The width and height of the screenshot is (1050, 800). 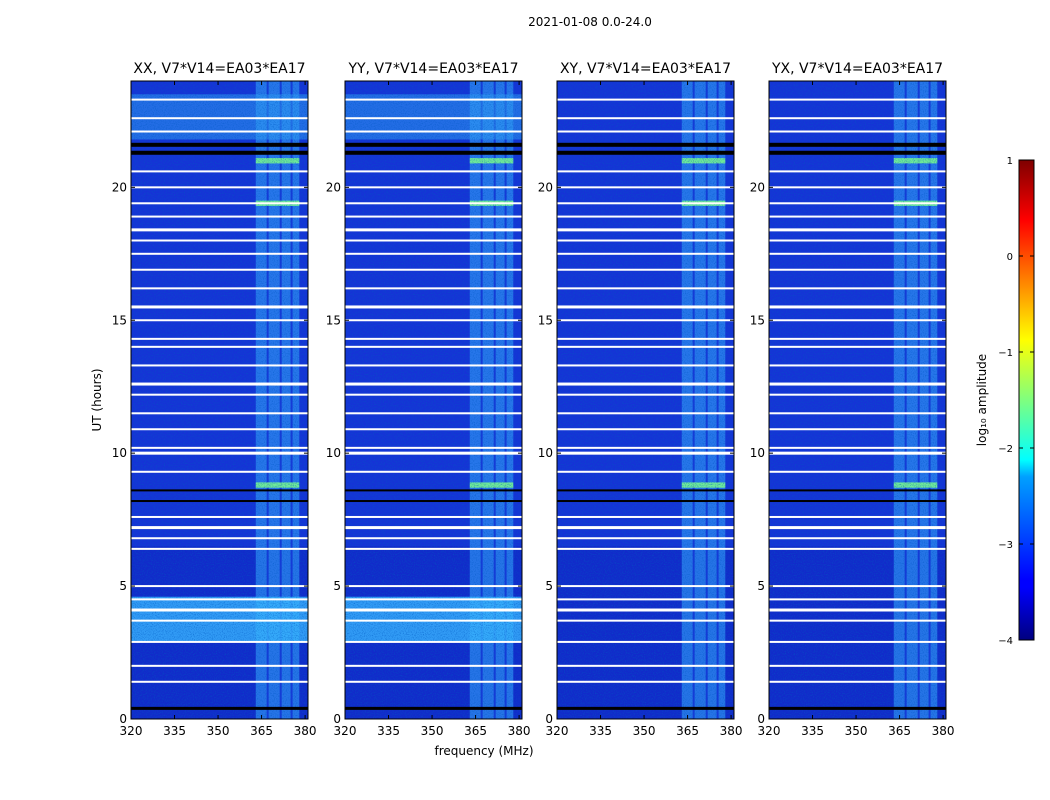 What do you see at coordinates (645, 69) in the screenshot?
I see `panel-title: XY, V7*V14=EA03*EA17` at bounding box center [645, 69].